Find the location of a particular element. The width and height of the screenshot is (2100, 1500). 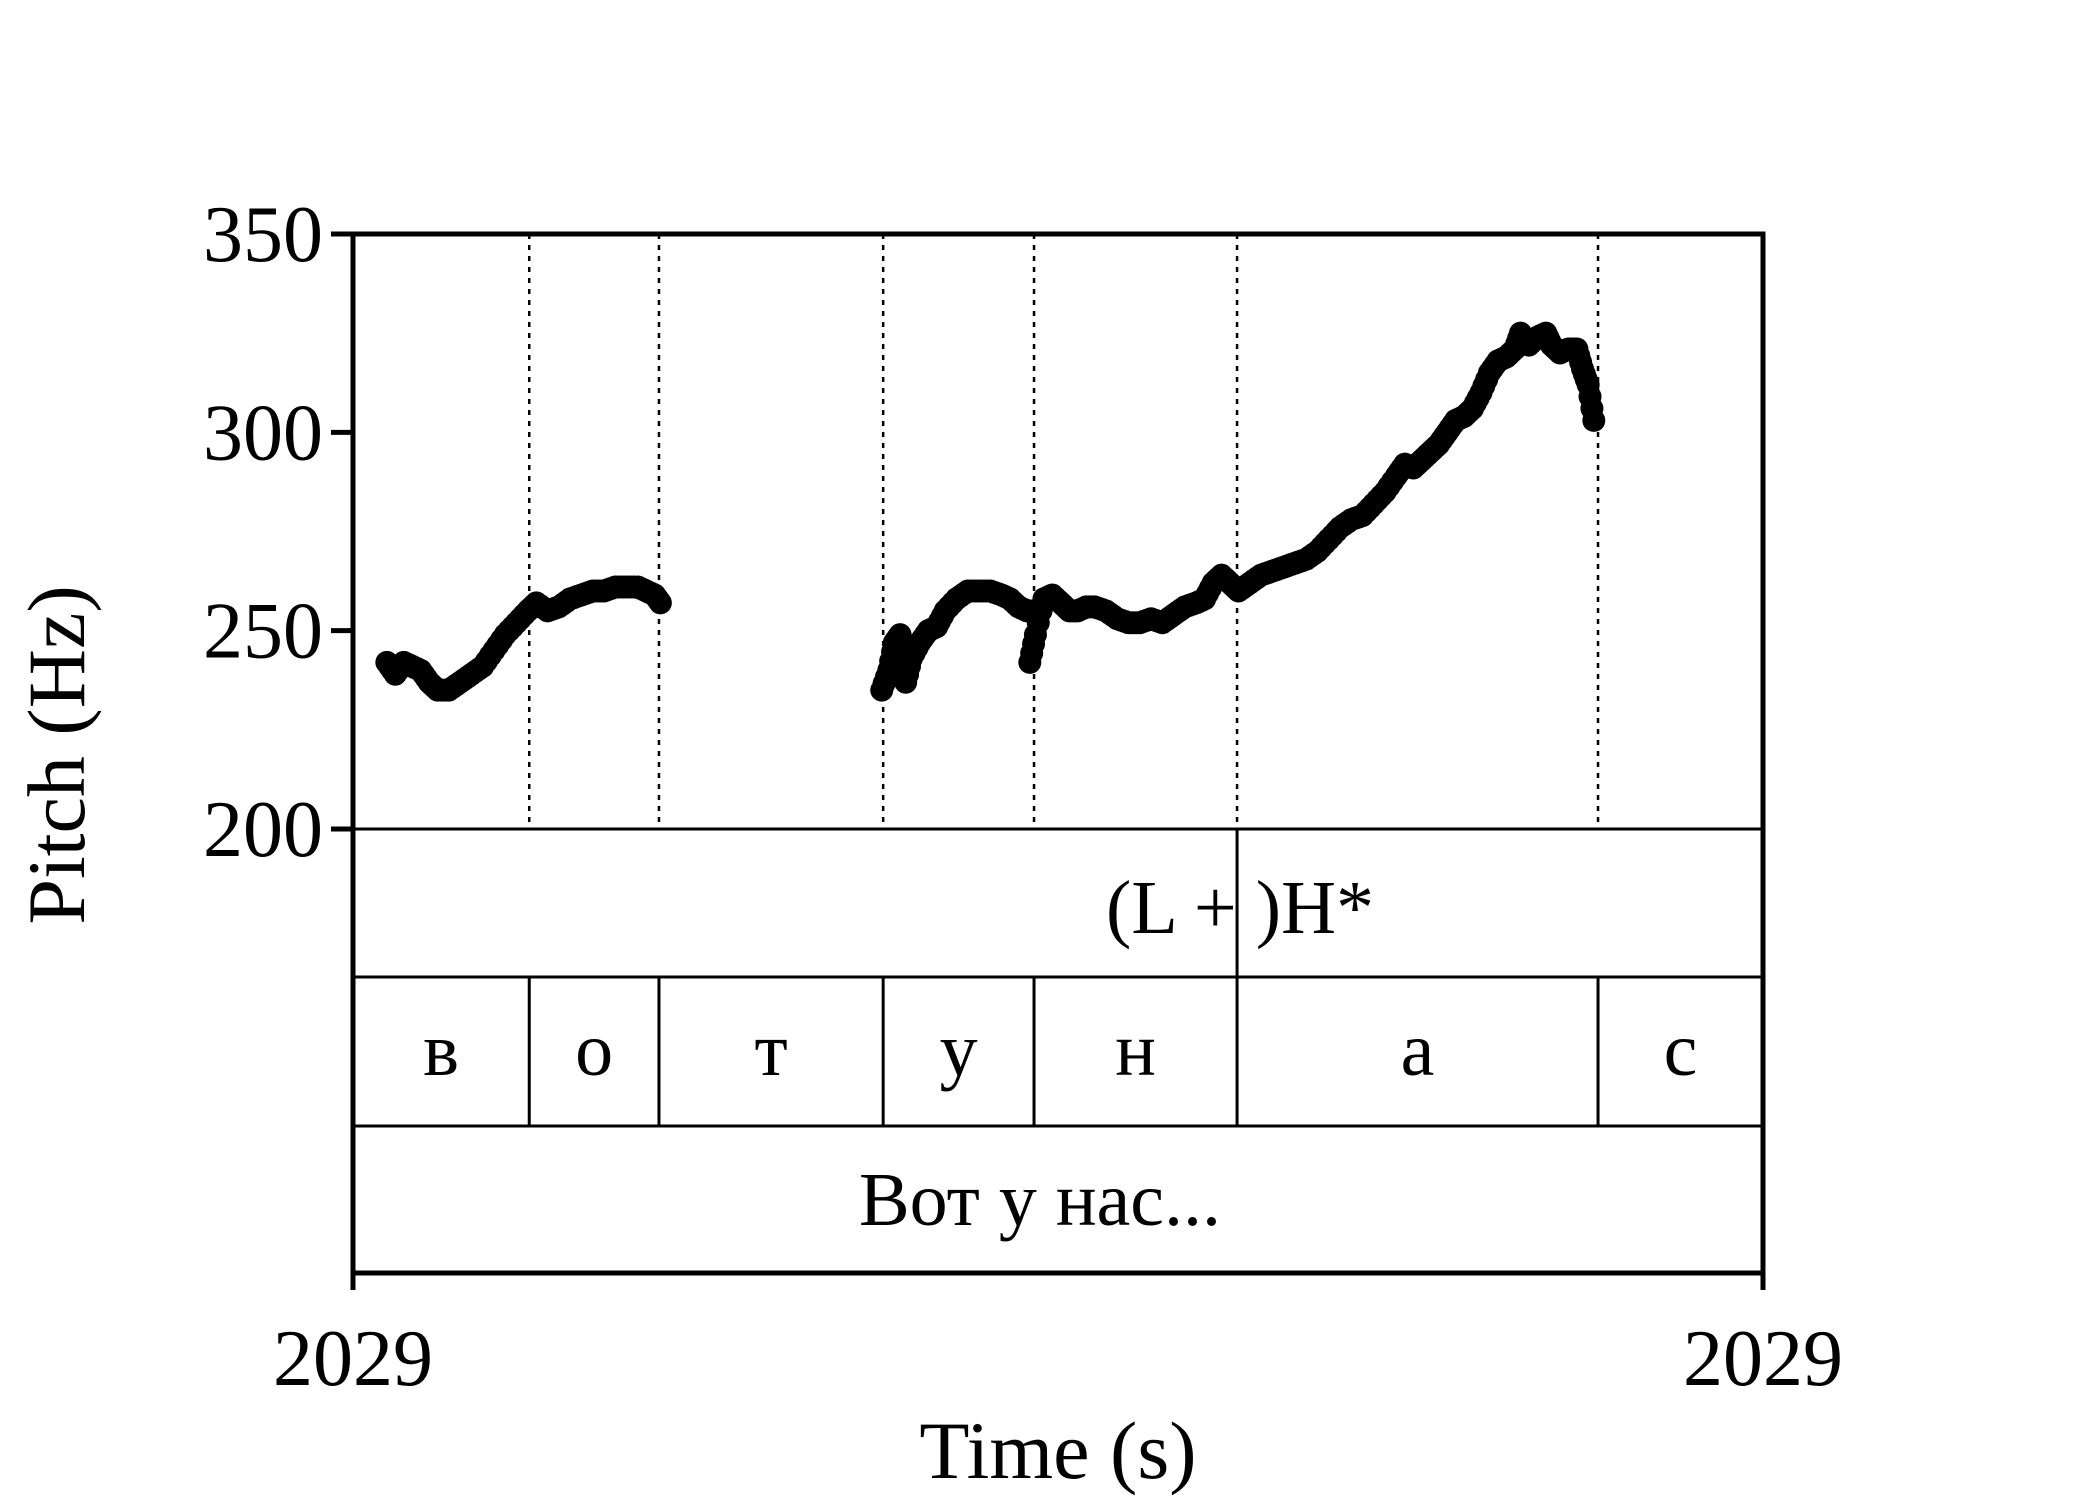

segment-label-6: а is located at coordinates (1418, 1050).